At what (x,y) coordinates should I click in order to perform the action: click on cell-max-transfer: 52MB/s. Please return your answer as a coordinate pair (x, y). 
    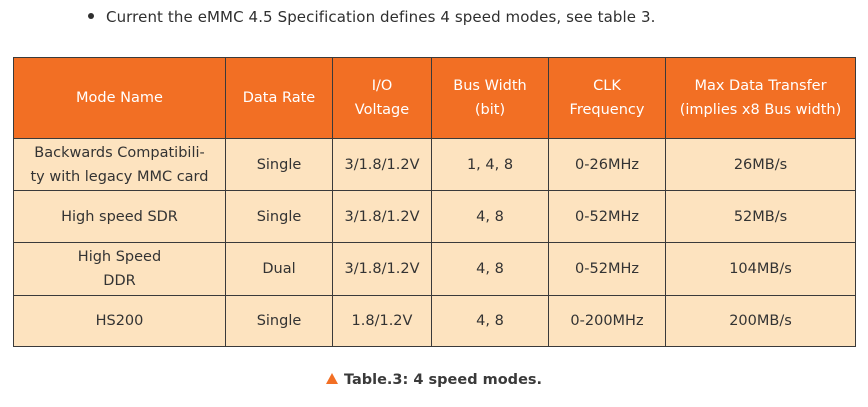
    Looking at the image, I should click on (760, 216).